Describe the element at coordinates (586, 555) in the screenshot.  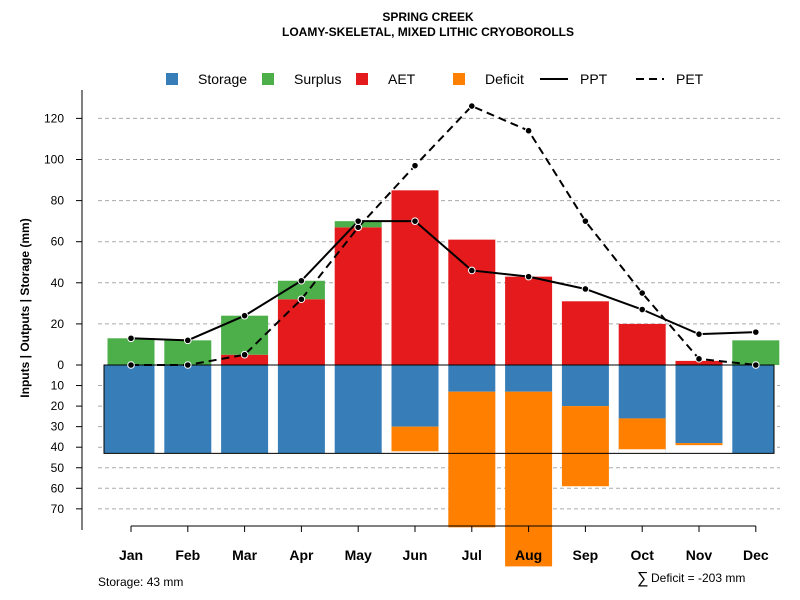
I see `x-tick-label: Sep` at that location.